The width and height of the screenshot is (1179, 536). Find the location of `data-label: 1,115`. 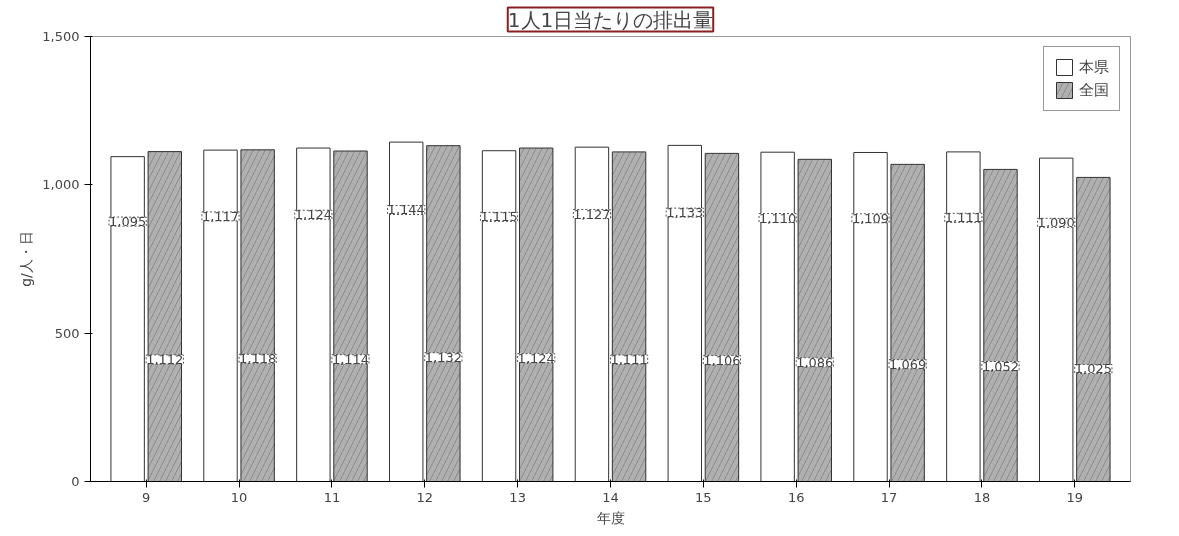

data-label: 1,115 is located at coordinates (499, 217).